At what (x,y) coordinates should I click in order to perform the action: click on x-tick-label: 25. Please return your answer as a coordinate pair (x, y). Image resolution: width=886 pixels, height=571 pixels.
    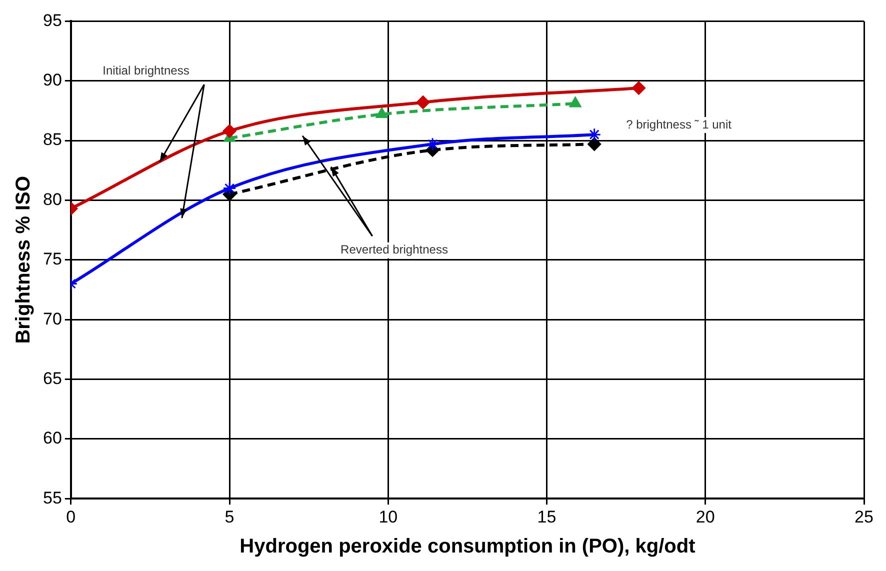
    Looking at the image, I should click on (864, 516).